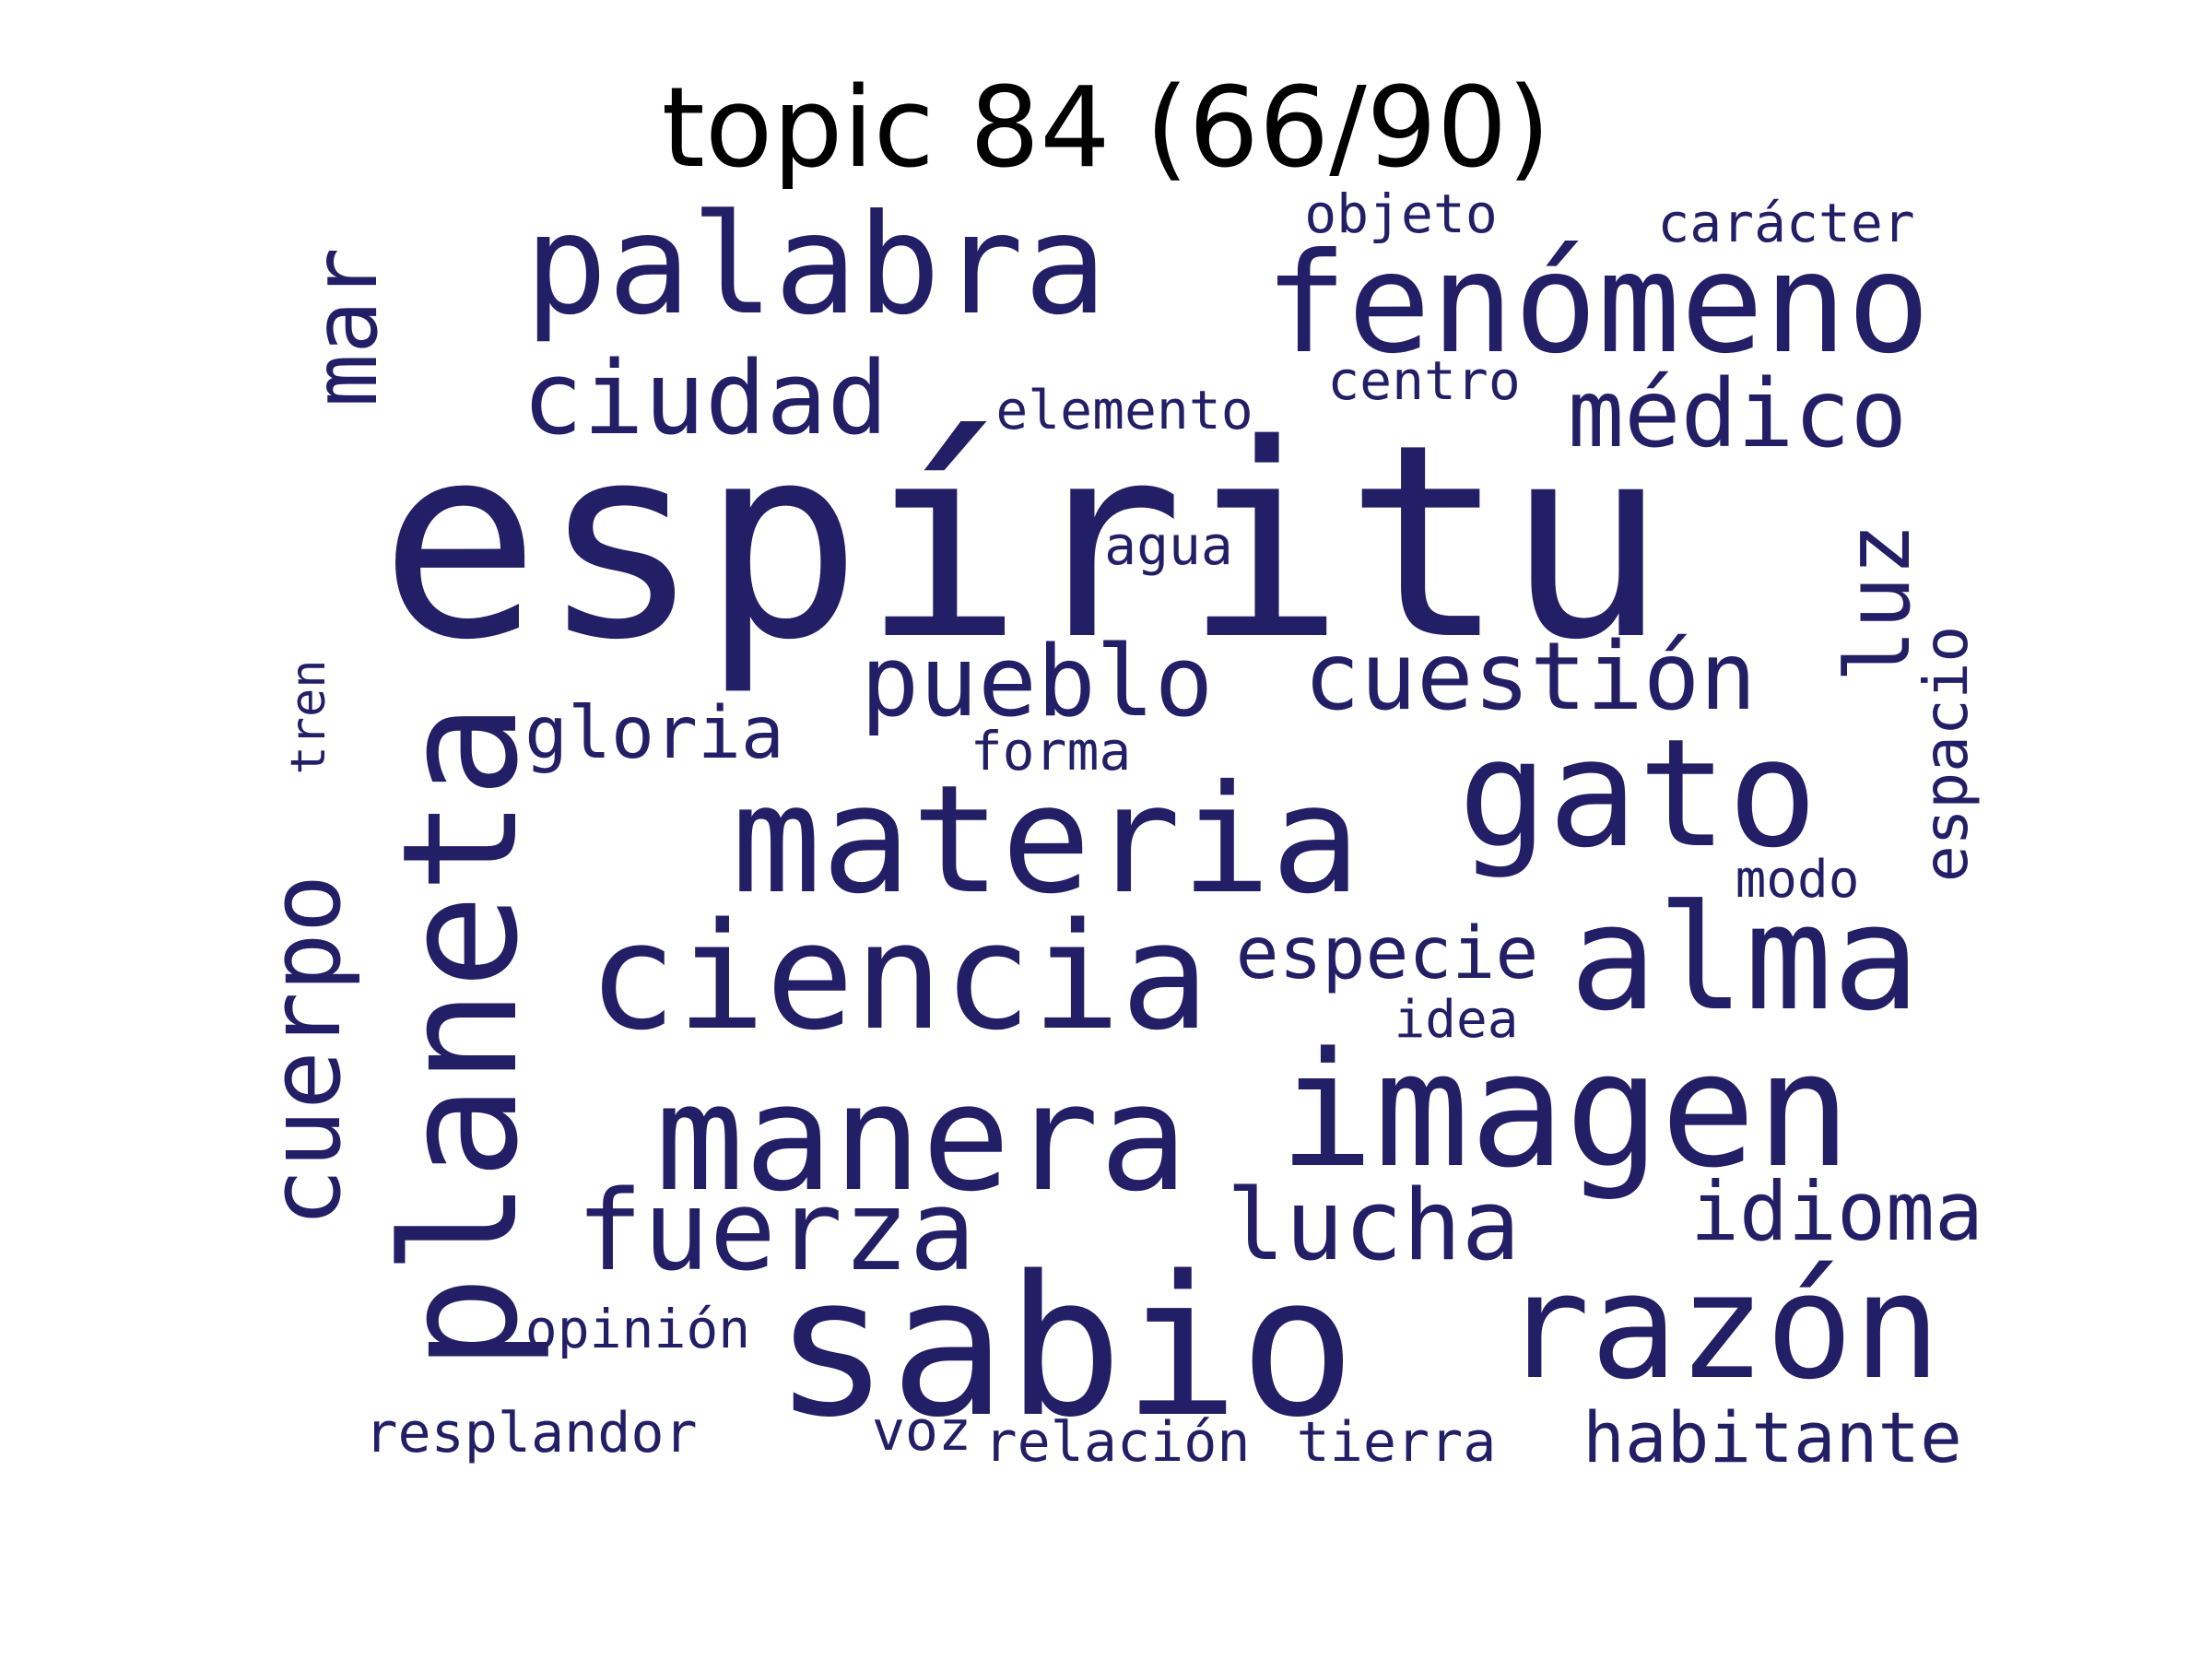 The width and height of the screenshot is (2212, 1659). I want to click on word-opinion: opinión, so click(637, 1329).